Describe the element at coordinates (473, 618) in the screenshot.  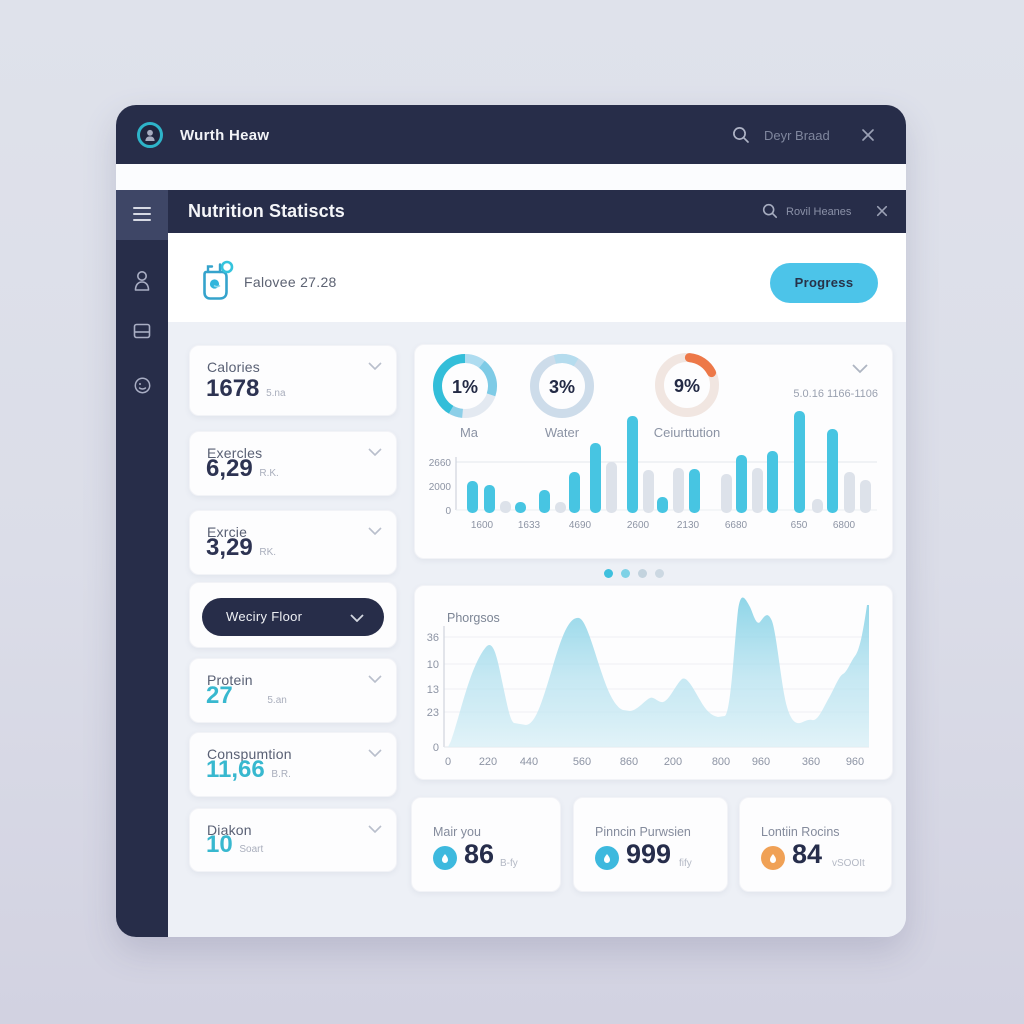
I see `svg-text: Phorgsos` at that location.